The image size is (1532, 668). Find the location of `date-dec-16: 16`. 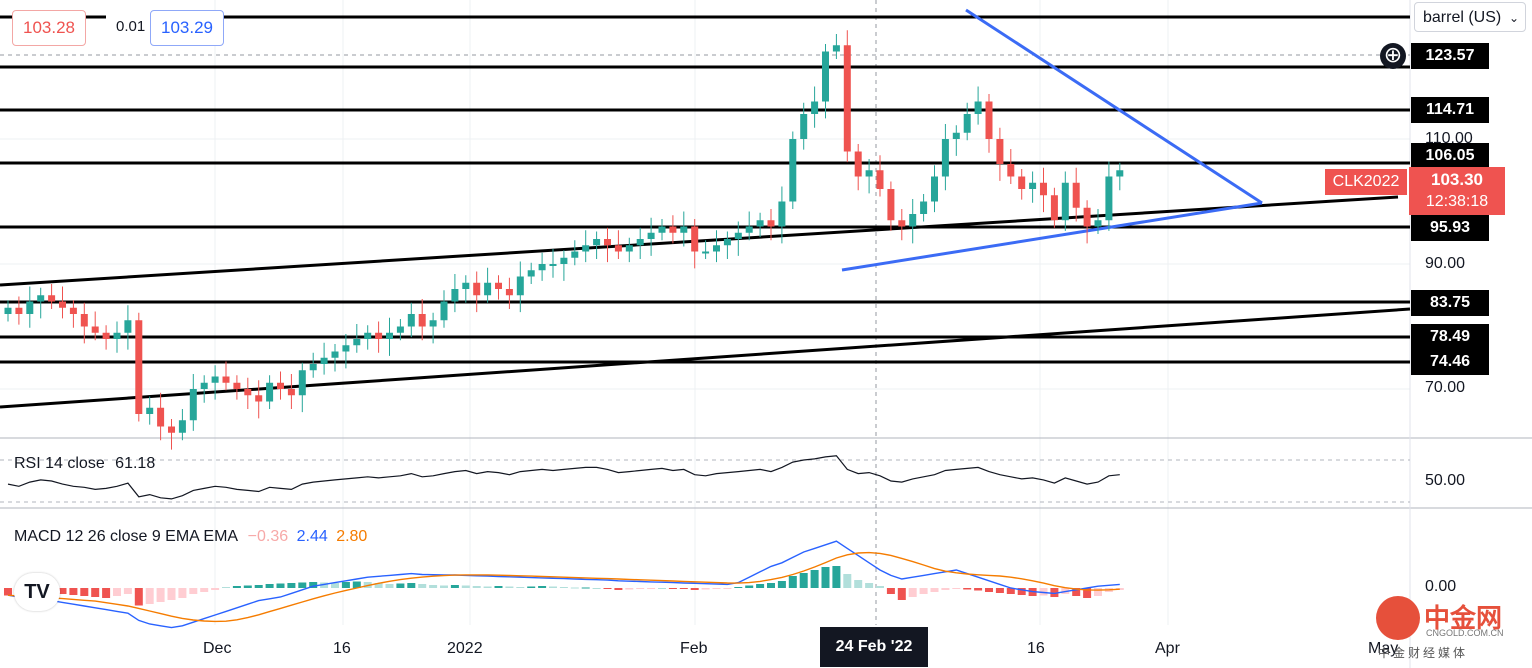

date-dec-16: 16 is located at coordinates (342, 648).